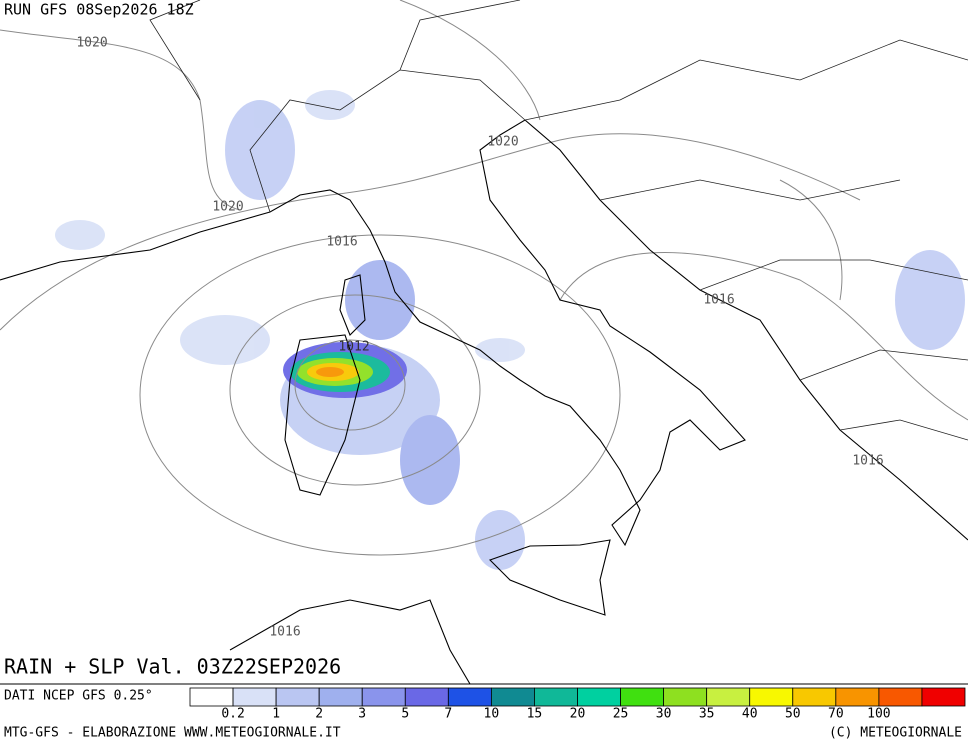  I want to click on legend-label: 1, so click(276, 714).